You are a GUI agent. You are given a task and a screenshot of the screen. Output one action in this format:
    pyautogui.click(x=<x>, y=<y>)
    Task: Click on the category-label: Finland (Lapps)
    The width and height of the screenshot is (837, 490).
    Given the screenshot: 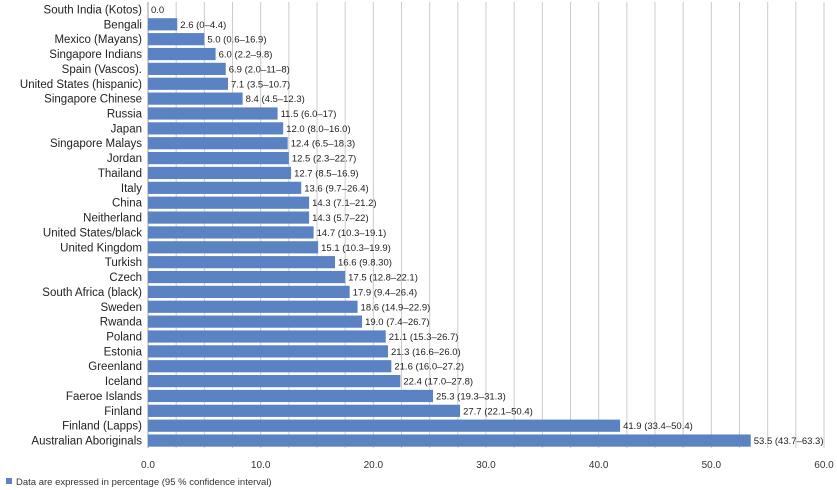 What is the action you would take?
    pyautogui.click(x=102, y=427)
    